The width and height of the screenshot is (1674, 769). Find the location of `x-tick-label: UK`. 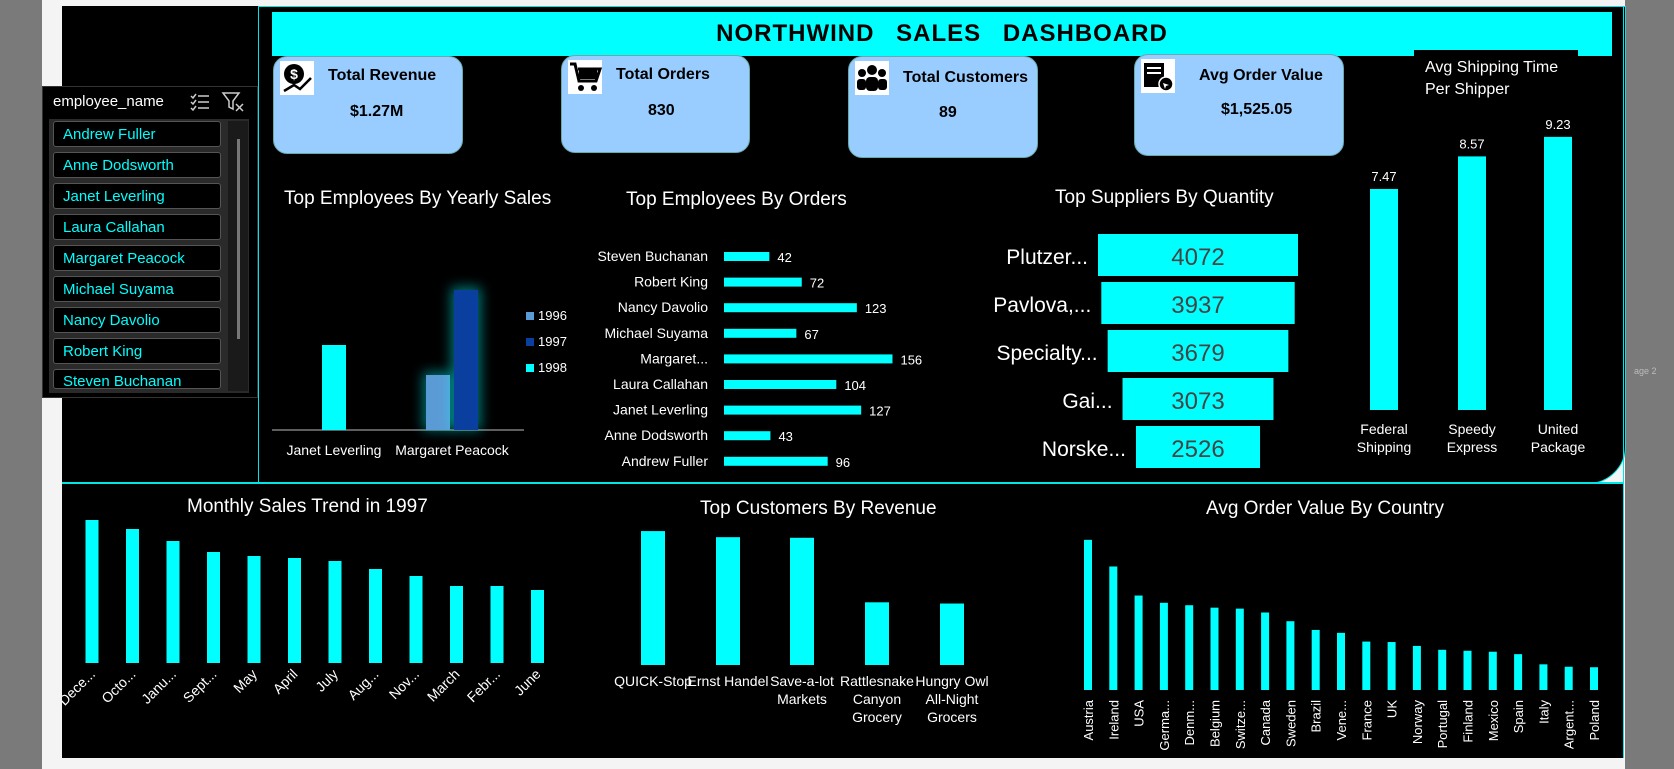

x-tick-label: UK is located at coordinates (1392, 709).